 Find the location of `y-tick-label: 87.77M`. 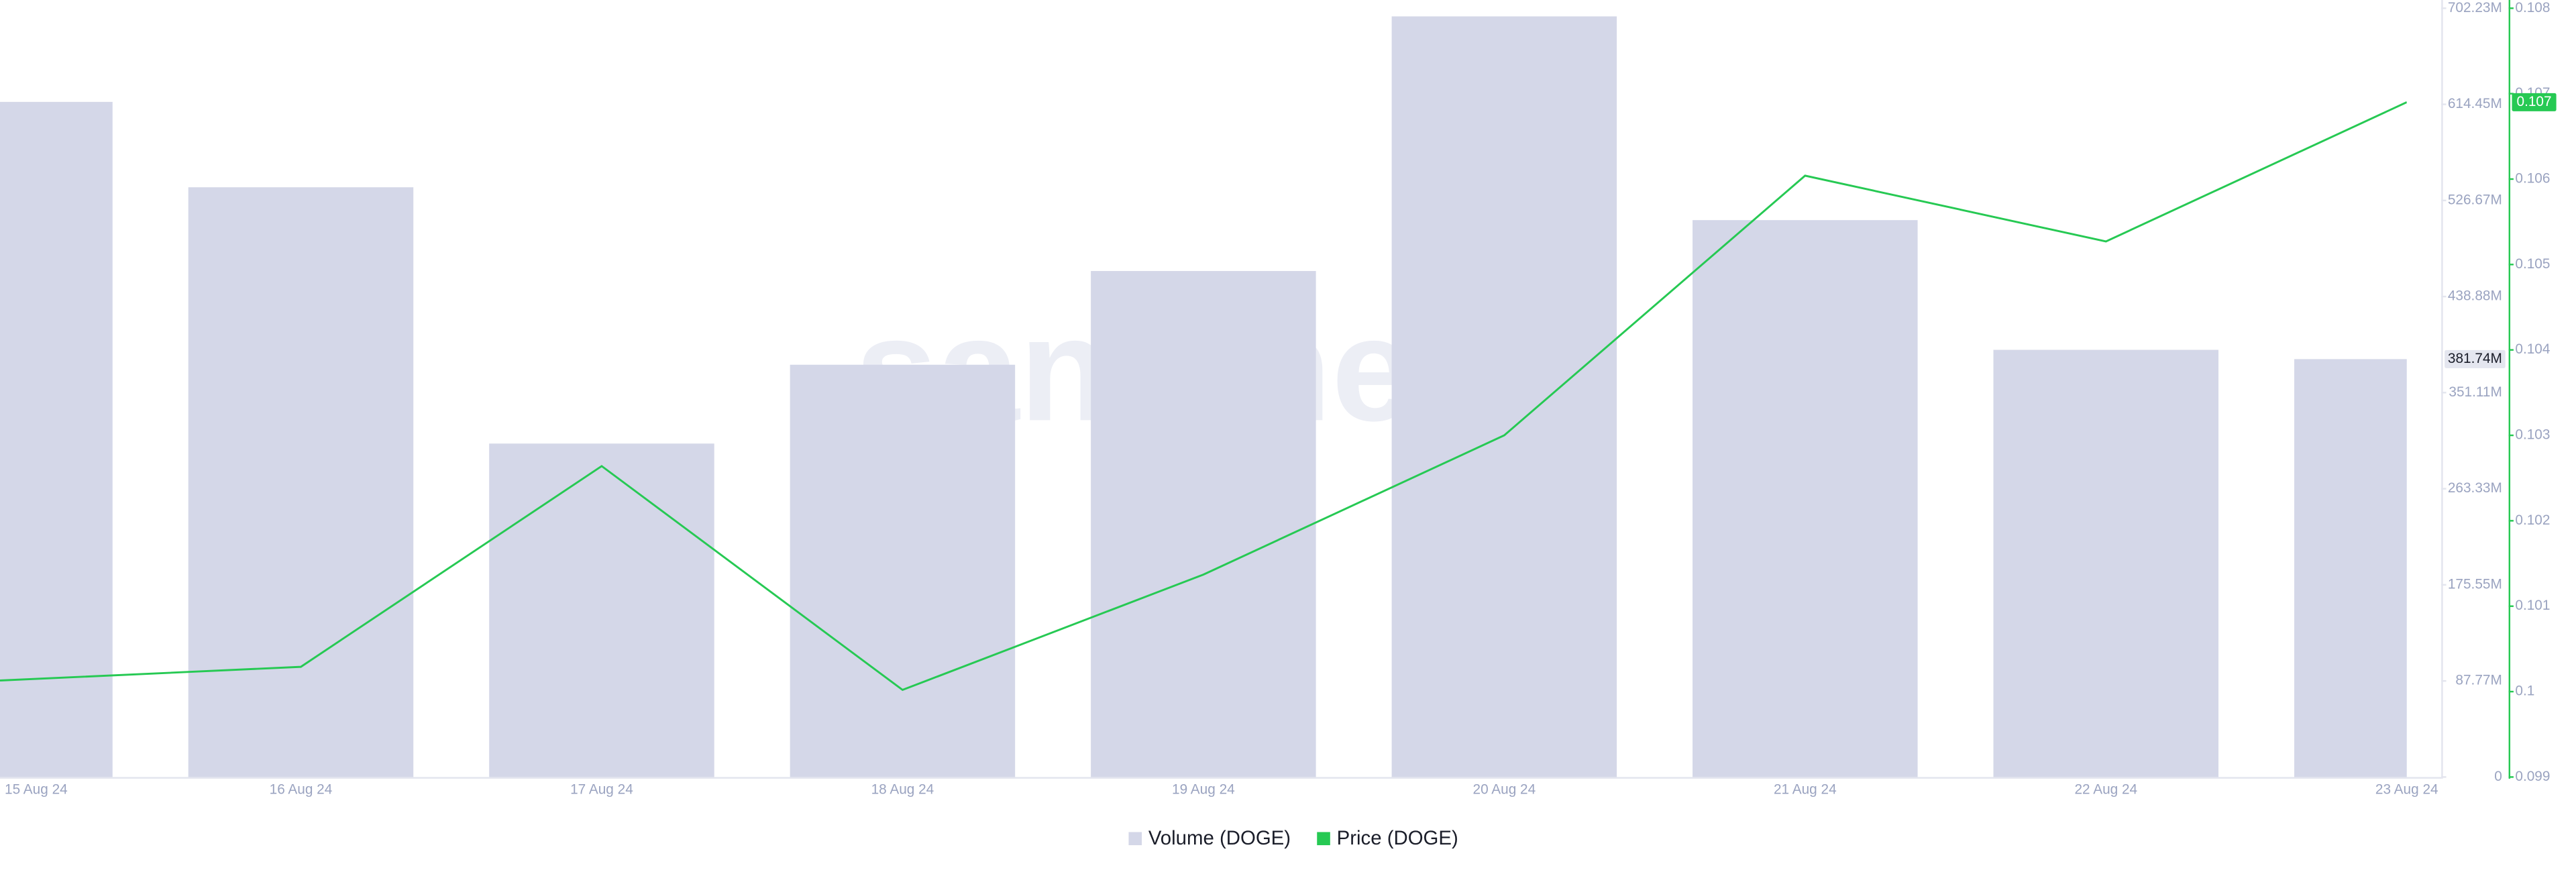

y-tick-label: 87.77M is located at coordinates (2478, 680).